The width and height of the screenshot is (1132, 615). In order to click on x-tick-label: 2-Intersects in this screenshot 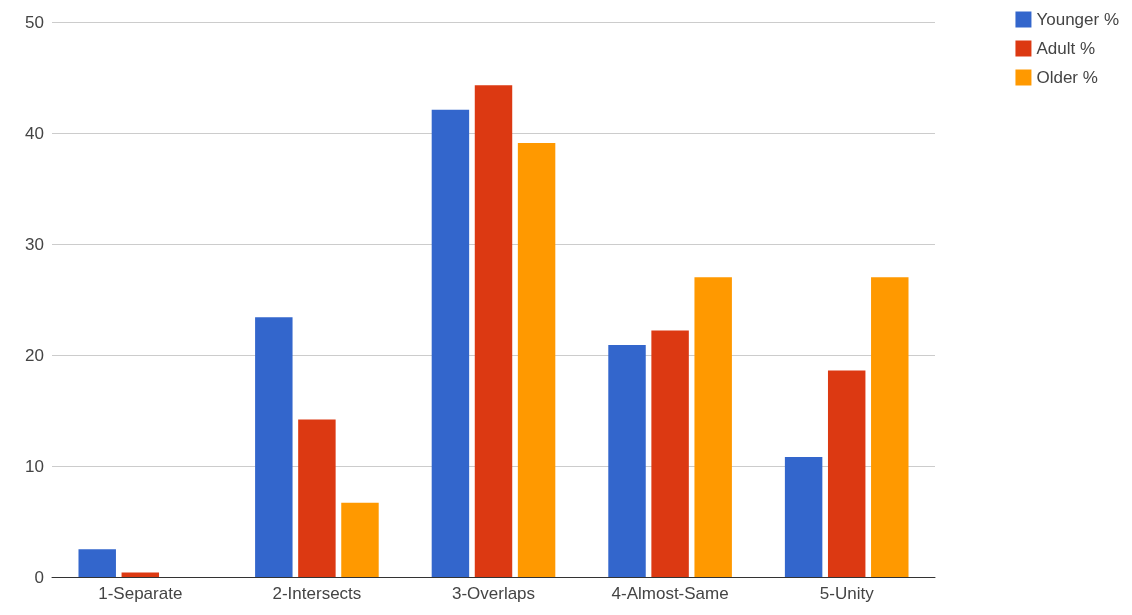, I will do `click(317, 593)`.